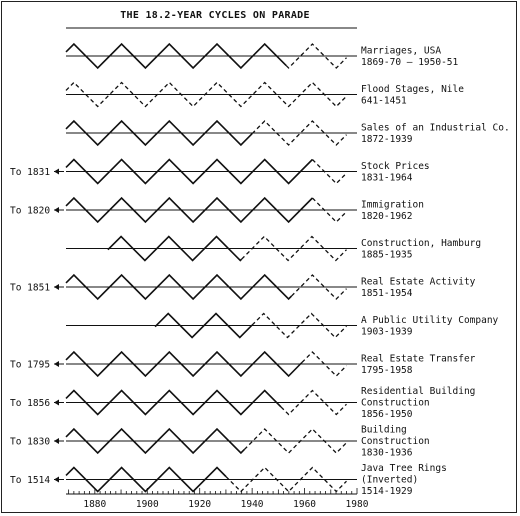 This screenshot has height=516, width=520. Describe the element at coordinates (384, 100) in the screenshot. I see `series-date-range: 641-1451` at that location.